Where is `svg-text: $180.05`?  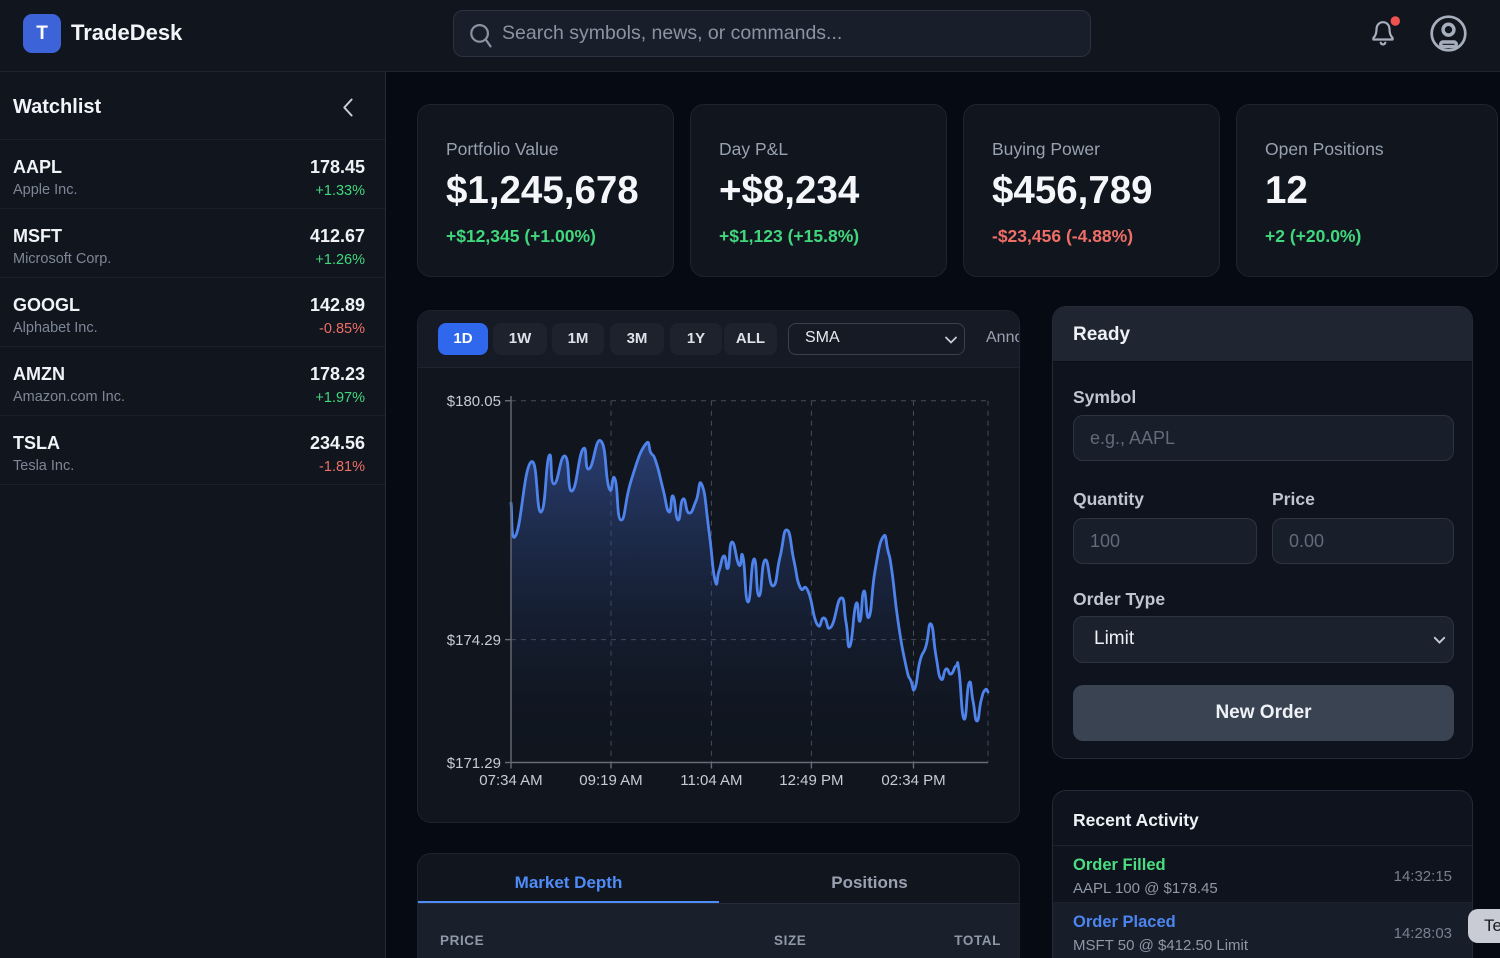
svg-text: $180.05 is located at coordinates (474, 401).